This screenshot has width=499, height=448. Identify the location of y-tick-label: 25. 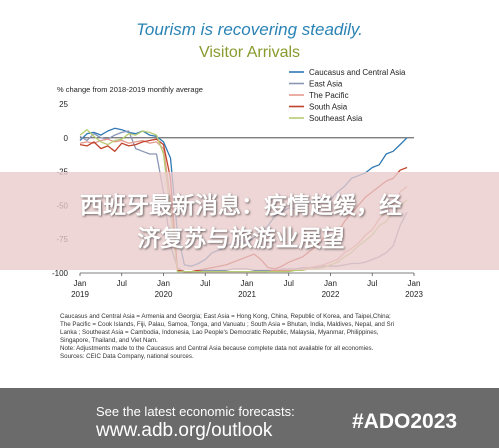
(63, 104).